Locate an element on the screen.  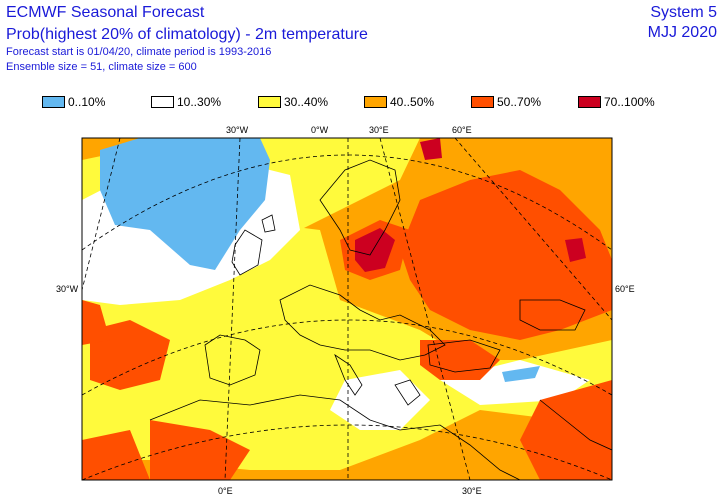
lon-label-top-30w: 30°W is located at coordinates (237, 130).